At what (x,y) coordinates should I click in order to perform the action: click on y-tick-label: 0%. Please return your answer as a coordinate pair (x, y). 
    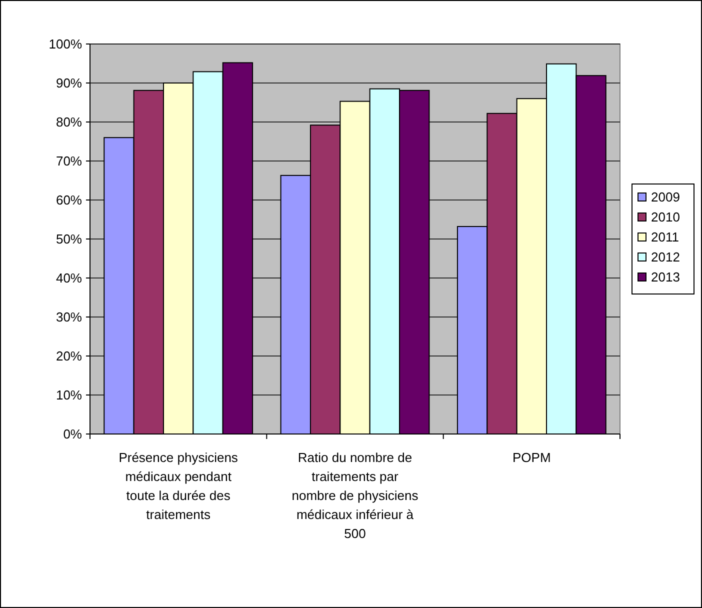
    Looking at the image, I should click on (72, 434).